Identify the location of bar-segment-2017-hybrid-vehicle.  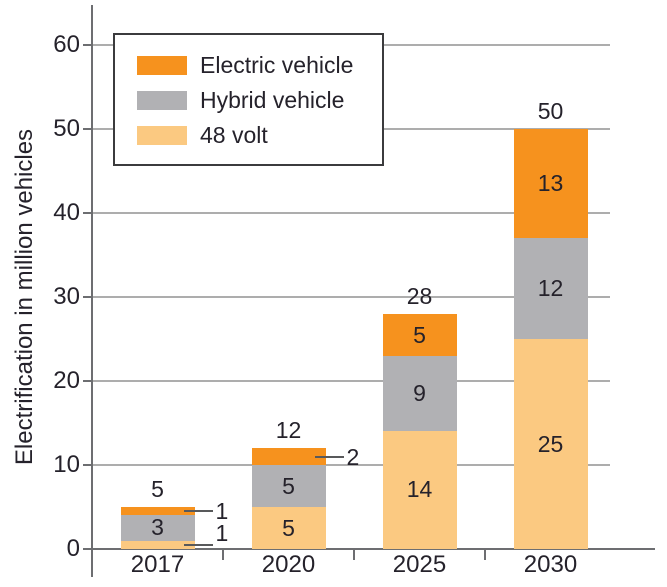
(157, 528).